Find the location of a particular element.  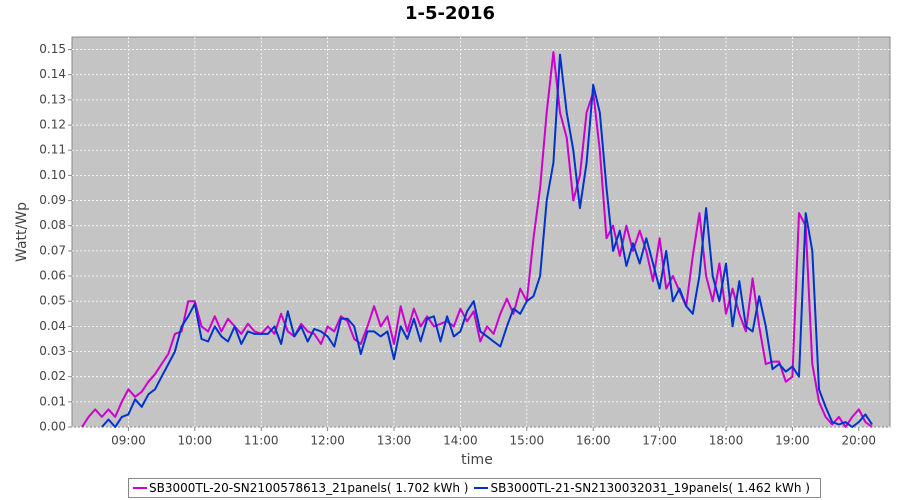

y-axis-label: Watt/Wp is located at coordinates (22, 232).